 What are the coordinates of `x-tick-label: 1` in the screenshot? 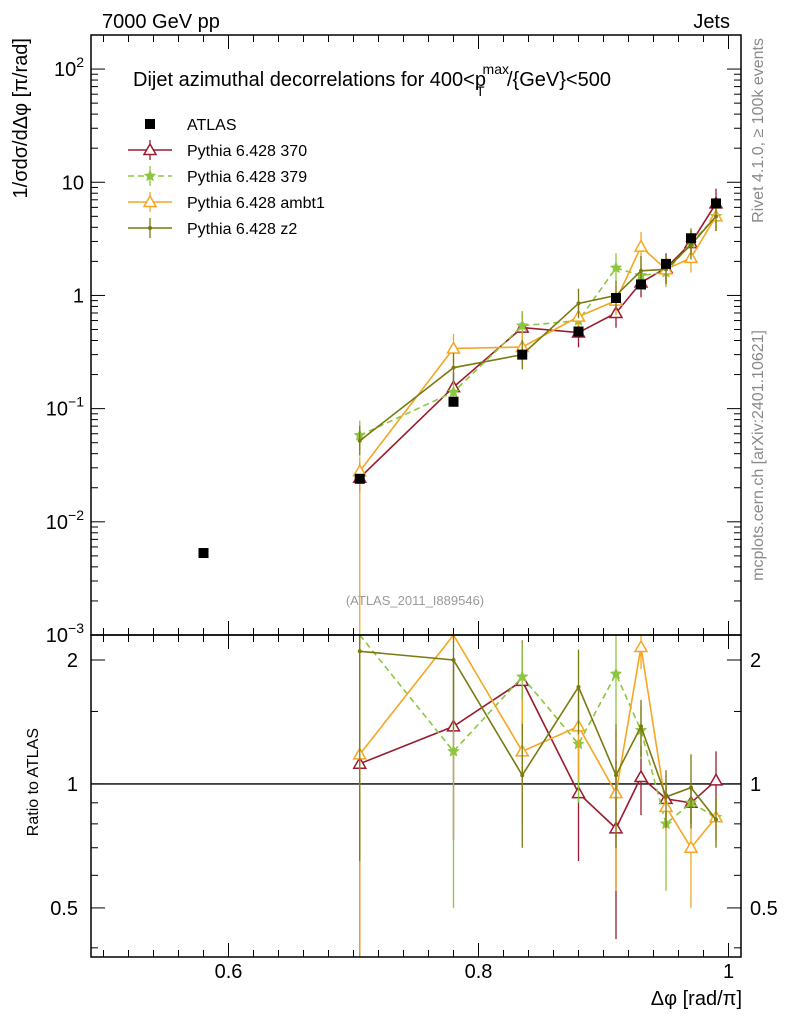 It's located at (728, 972).